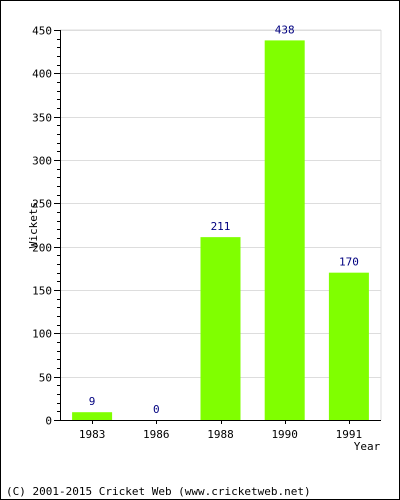 Image resolution: width=400 pixels, height=500 pixels. Describe the element at coordinates (42, 204) in the screenshot. I see `y-tick-label: 250` at that location.